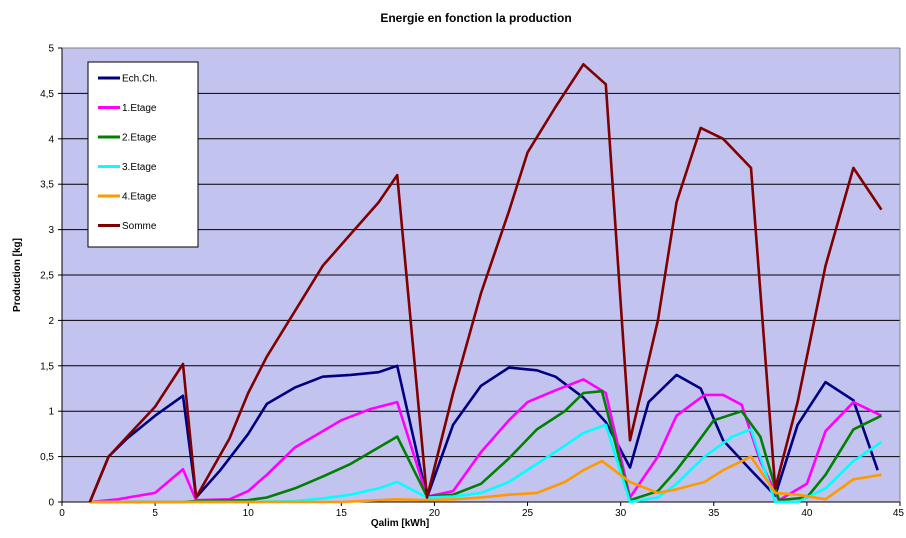 The width and height of the screenshot is (906, 538). What do you see at coordinates (47, 185) in the screenshot?
I see `y-tick-label: 3,5` at bounding box center [47, 185].